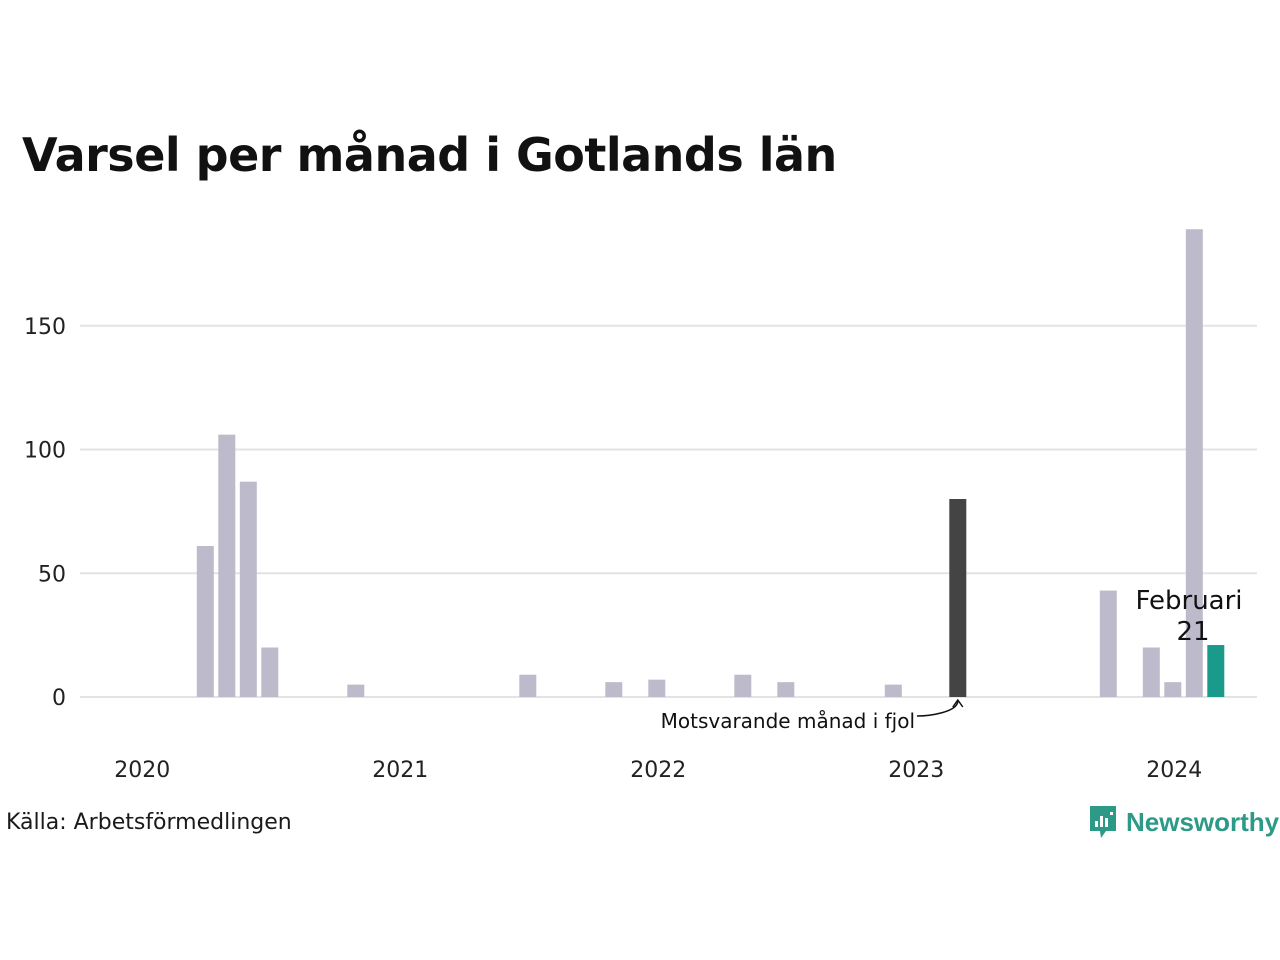 The width and height of the screenshot is (1280, 960). I want to click on annotation-same-month-last-year: Motsvarande månad i fjol, so click(788, 721).